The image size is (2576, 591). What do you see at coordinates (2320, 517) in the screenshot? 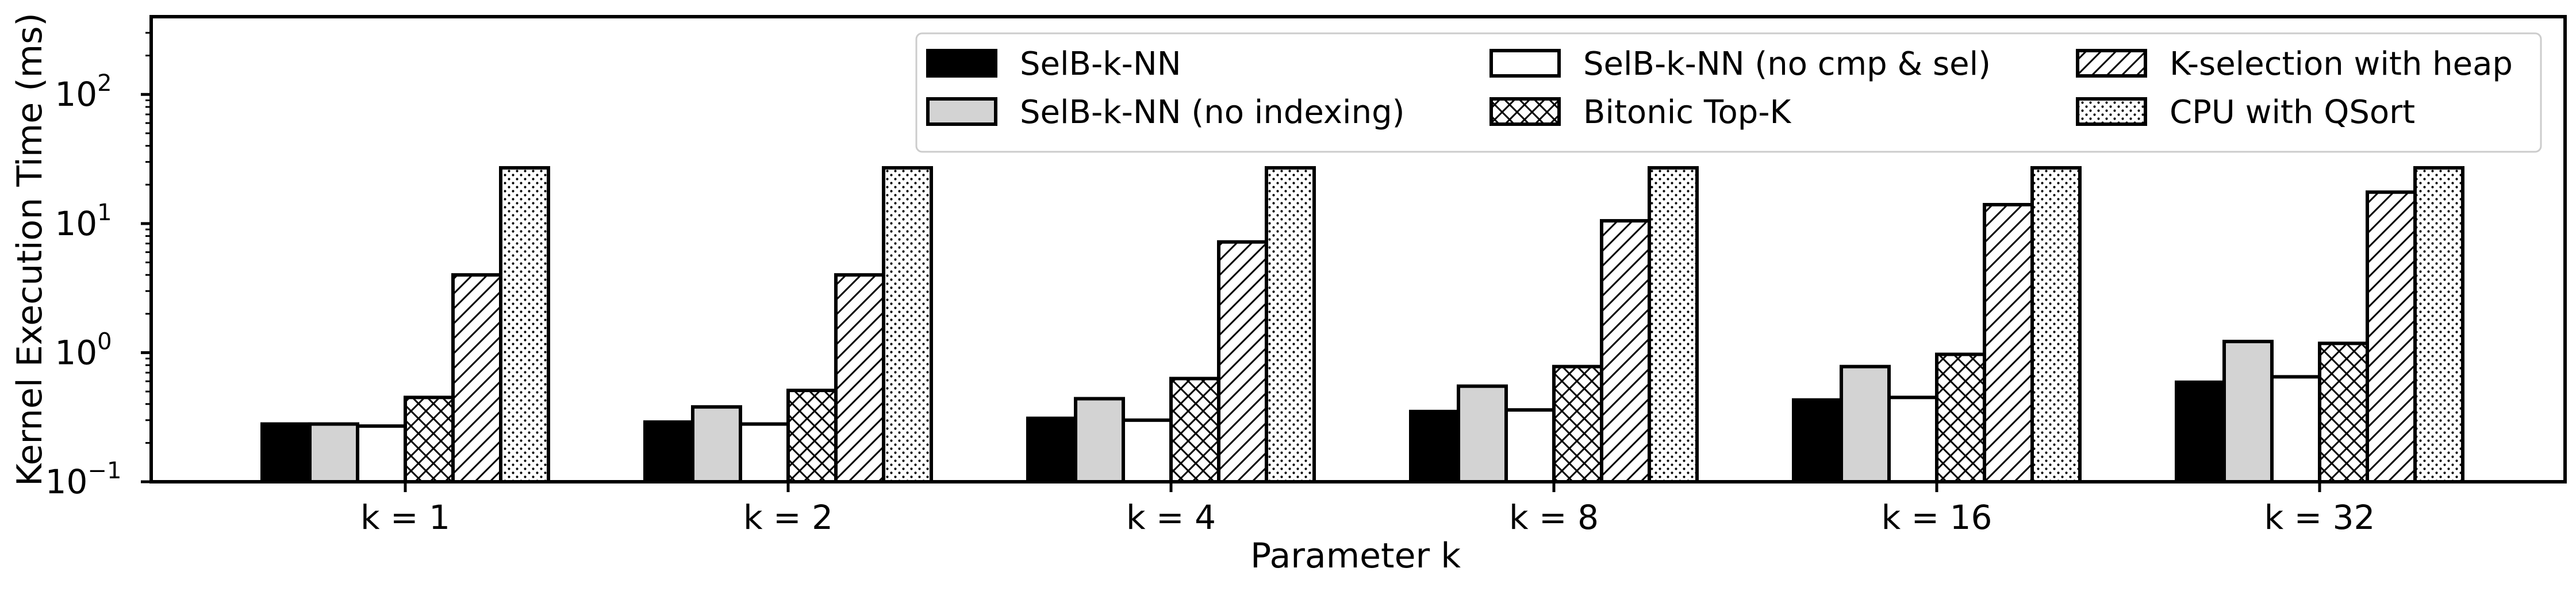
I see `x-tick-label-k-32: k = 32` at bounding box center [2320, 517].